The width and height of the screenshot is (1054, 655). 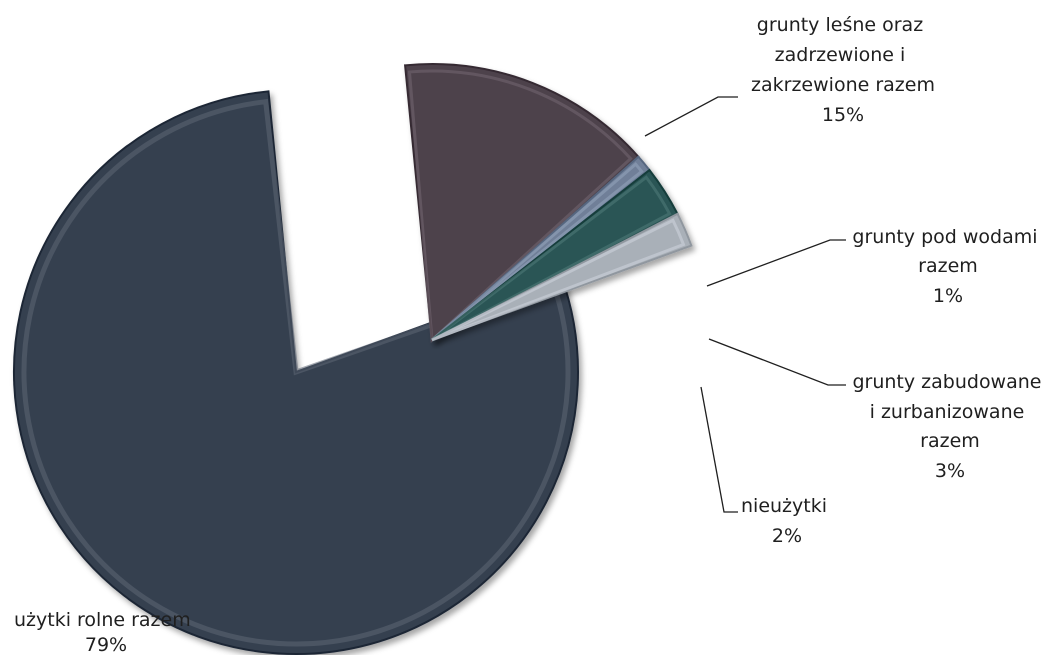 What do you see at coordinates (840, 55) in the screenshot?
I see `slice-label-lesne-line2: zadrzewione i` at bounding box center [840, 55].